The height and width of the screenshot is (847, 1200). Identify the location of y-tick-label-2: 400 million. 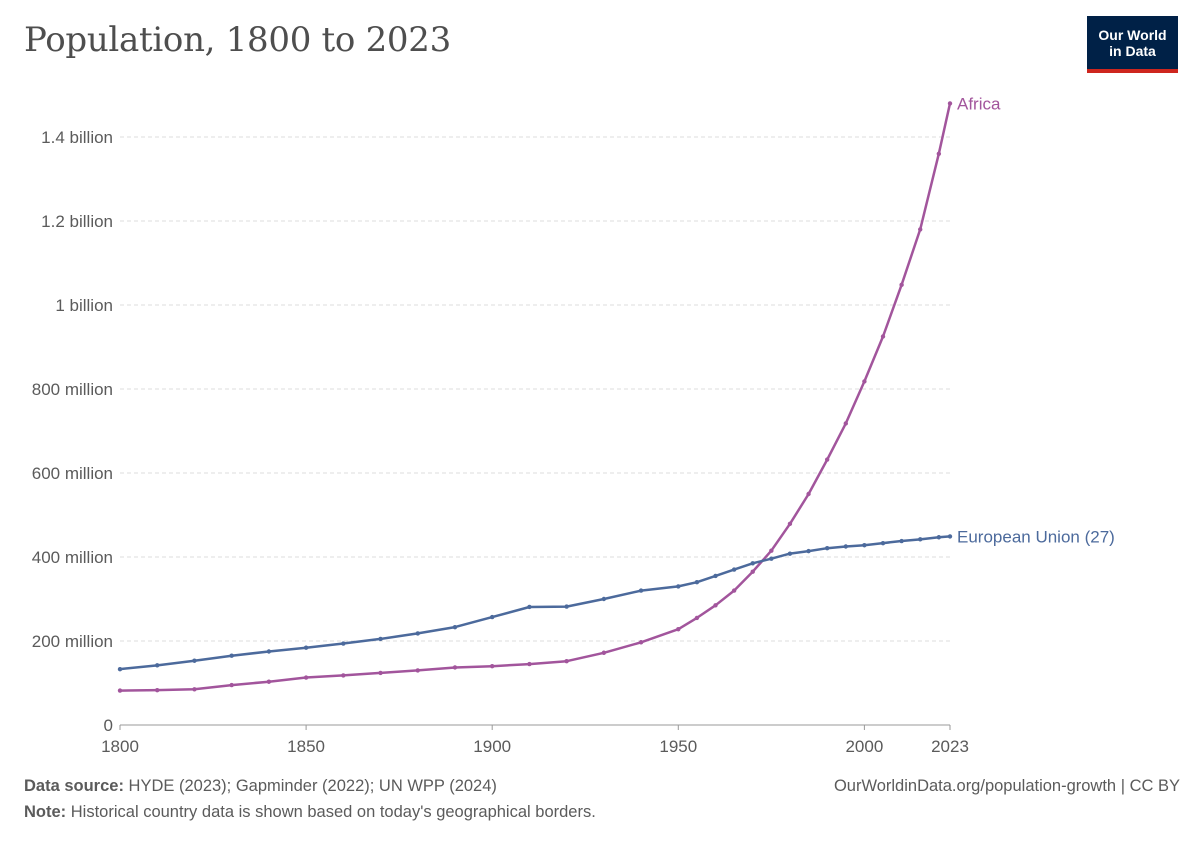
(72, 557).